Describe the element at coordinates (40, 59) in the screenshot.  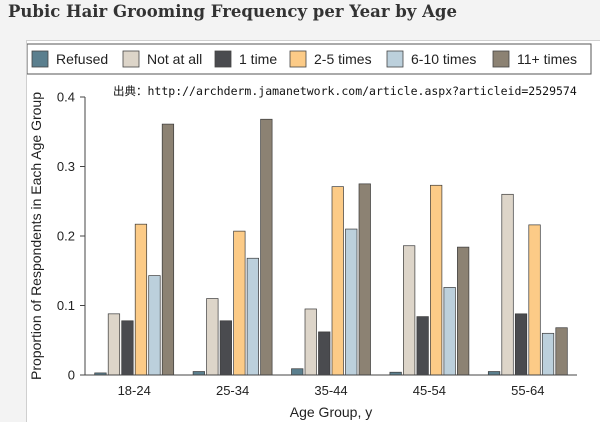
I see `legend-swatch-refused` at that location.